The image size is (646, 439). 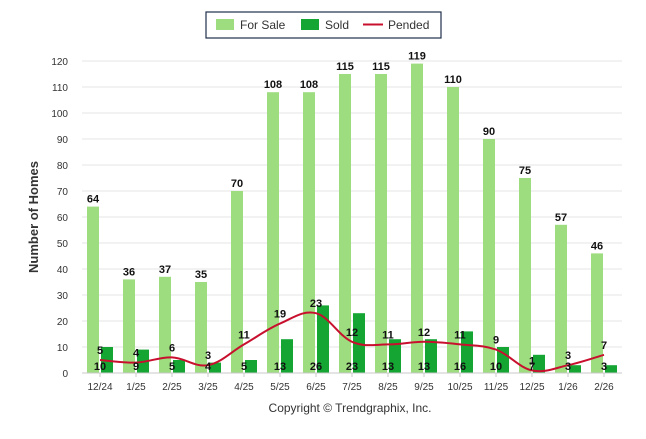 What do you see at coordinates (350, 408) in the screenshot?
I see `copyright-footer: Copyright © Trendgraphix, Inc.` at bounding box center [350, 408].